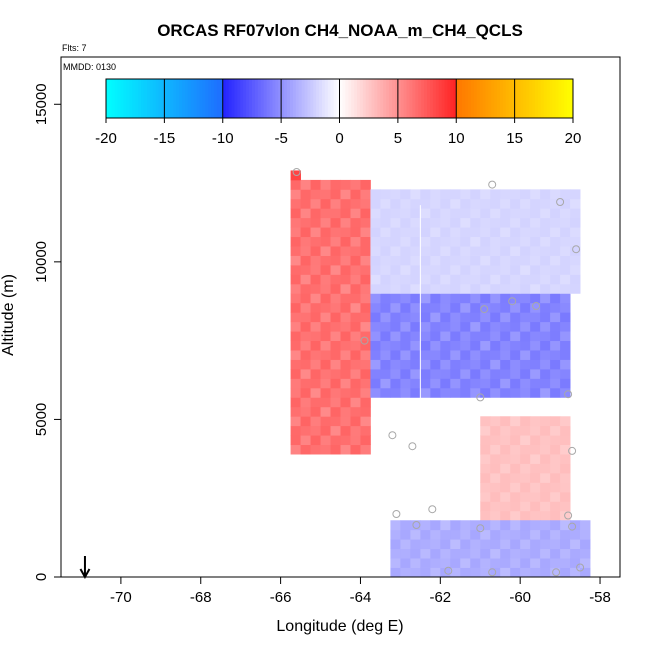 This screenshot has height=650, width=650. What do you see at coordinates (89, 67) in the screenshot?
I see `mmdd-label: MMDD: 0130` at bounding box center [89, 67].